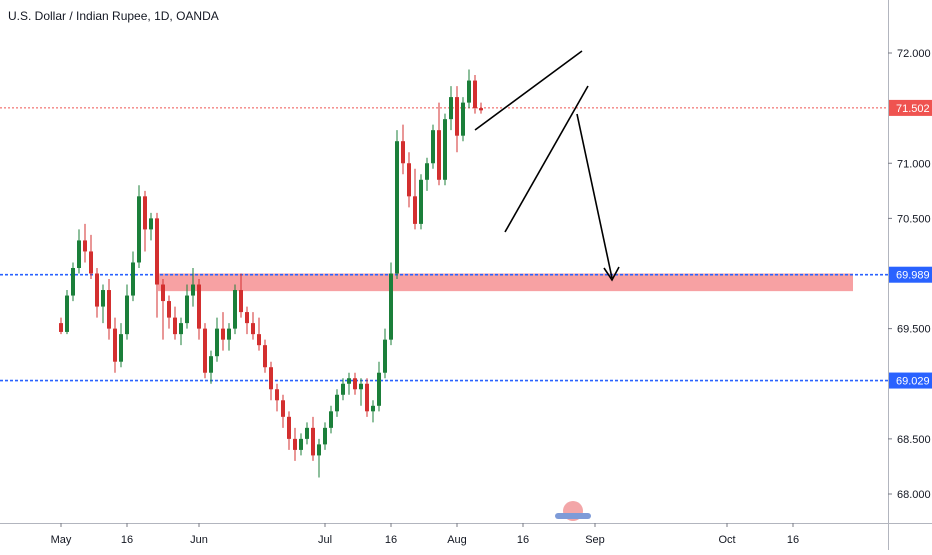  Describe the element at coordinates (913, 382) in the screenshot. I see `price-label: 69.029` at that location.